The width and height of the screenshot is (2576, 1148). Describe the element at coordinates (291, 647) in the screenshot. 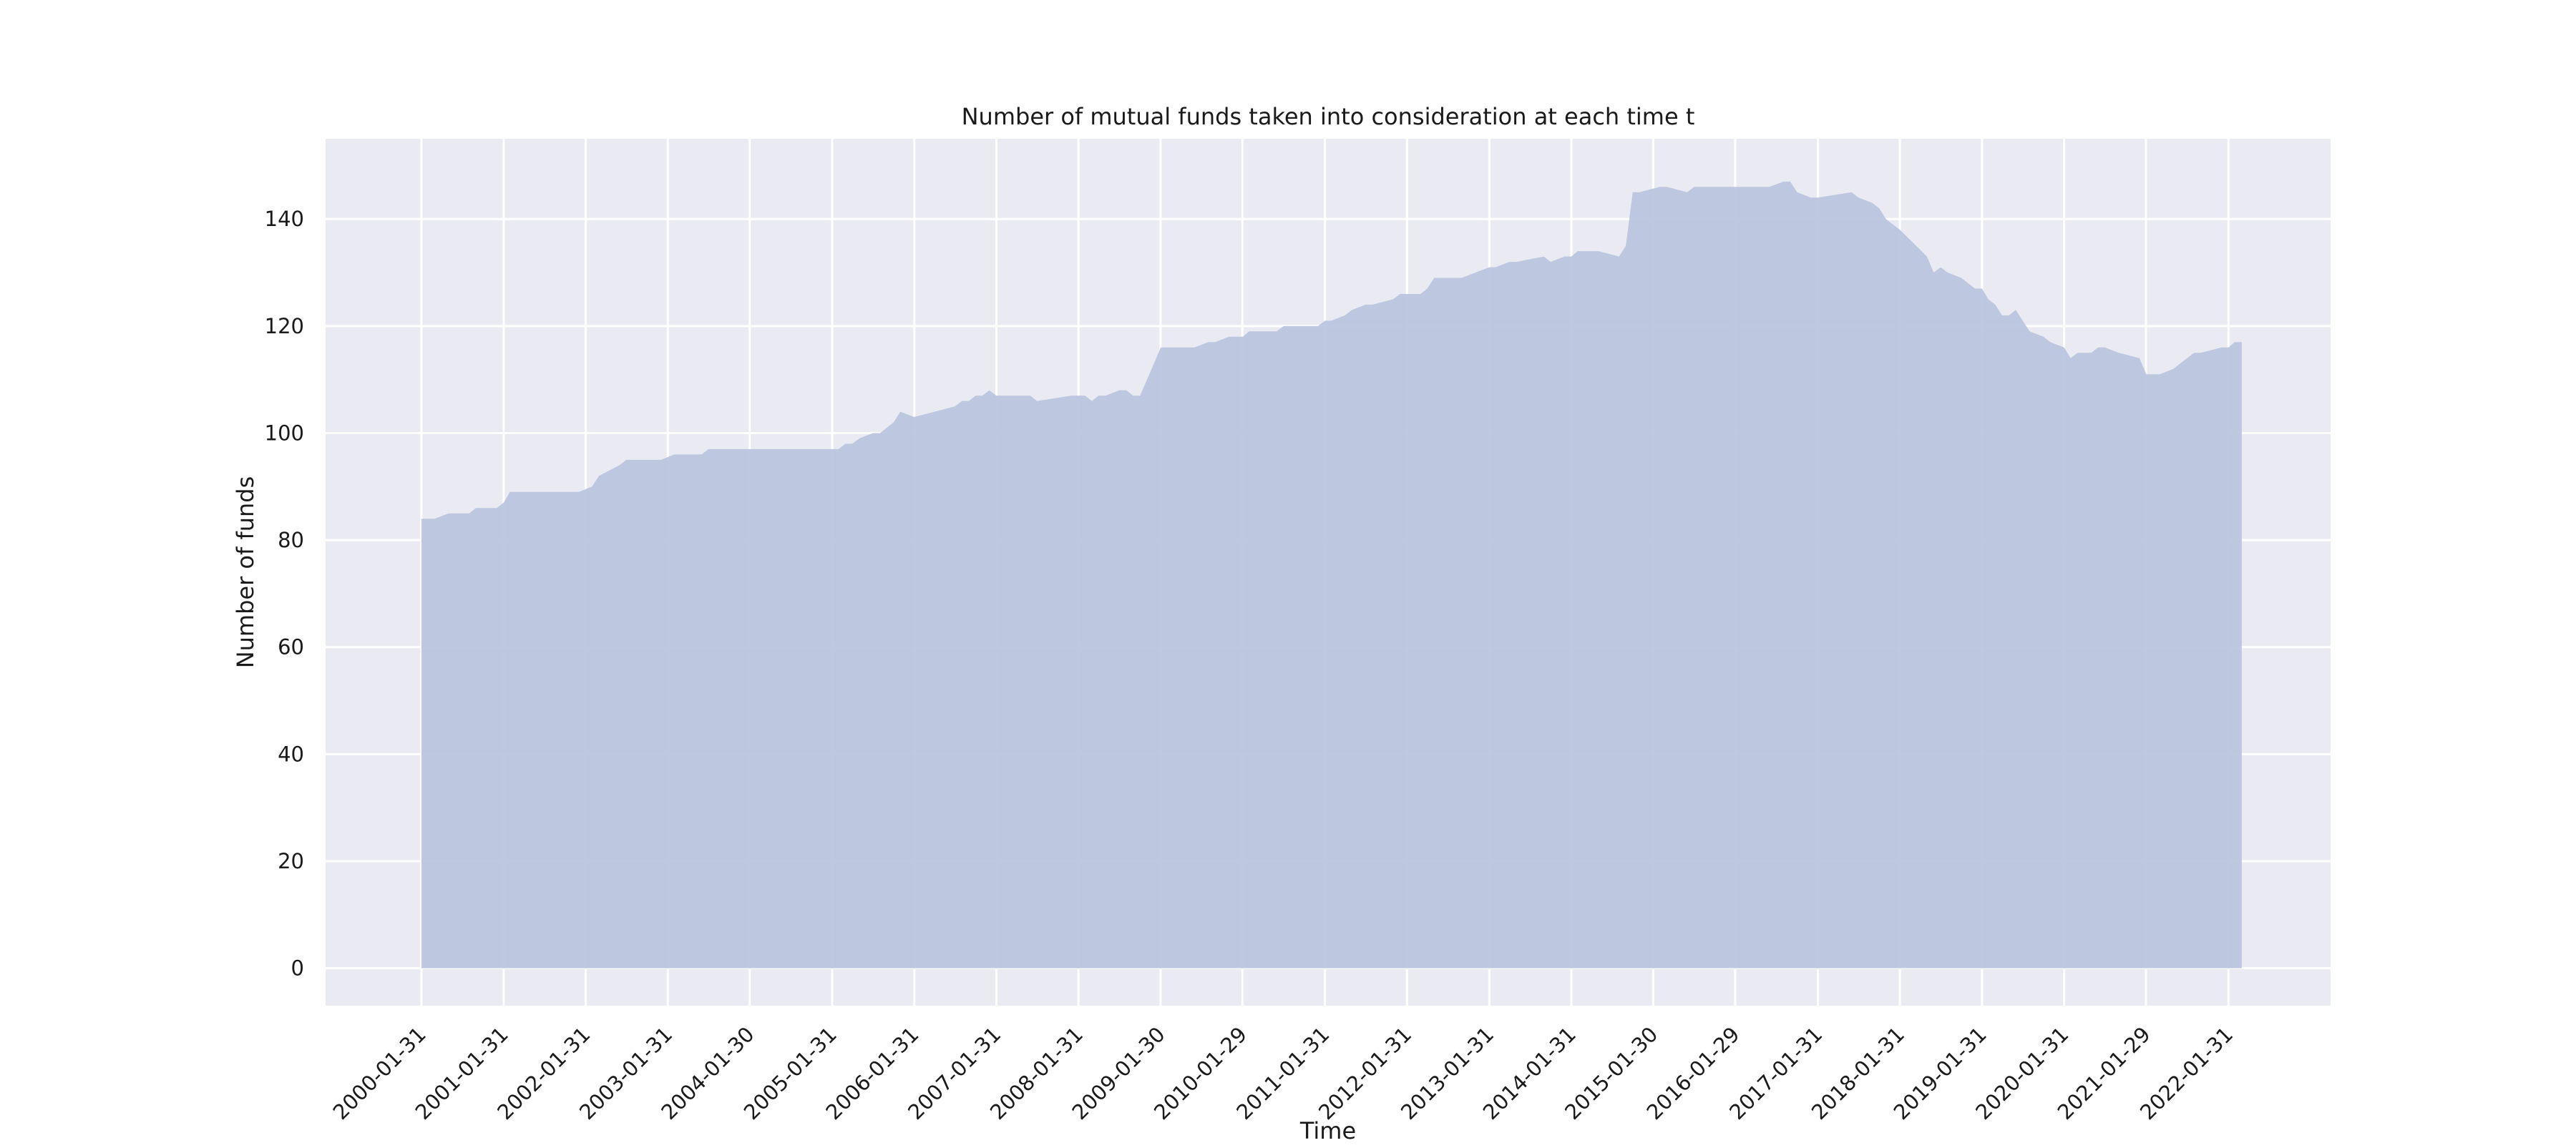

I see `y-tick-label: 60` at that location.